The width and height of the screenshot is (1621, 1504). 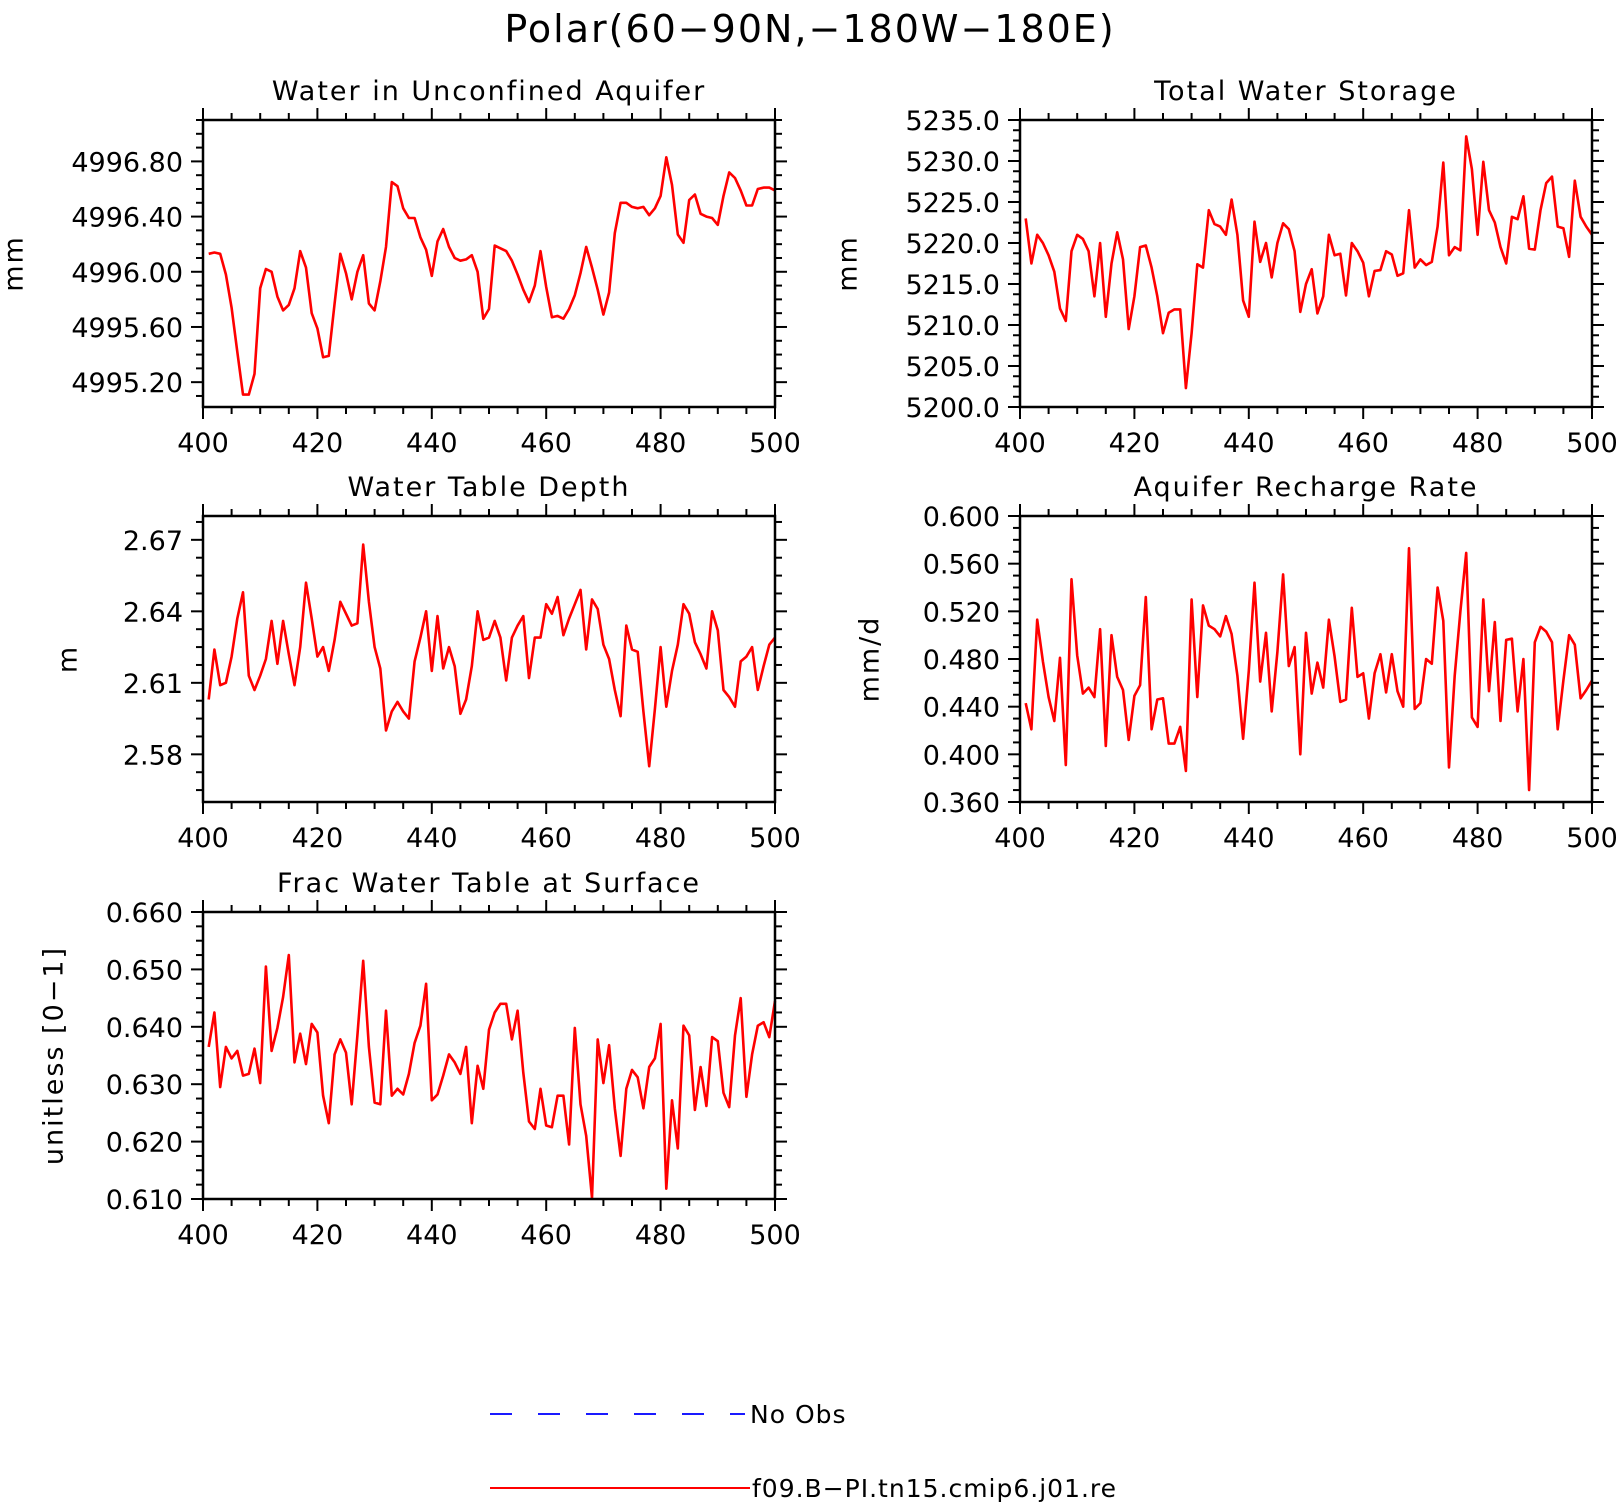 What do you see at coordinates (961, 517) in the screenshot?
I see `y-tick-label: 0.600` at bounding box center [961, 517].